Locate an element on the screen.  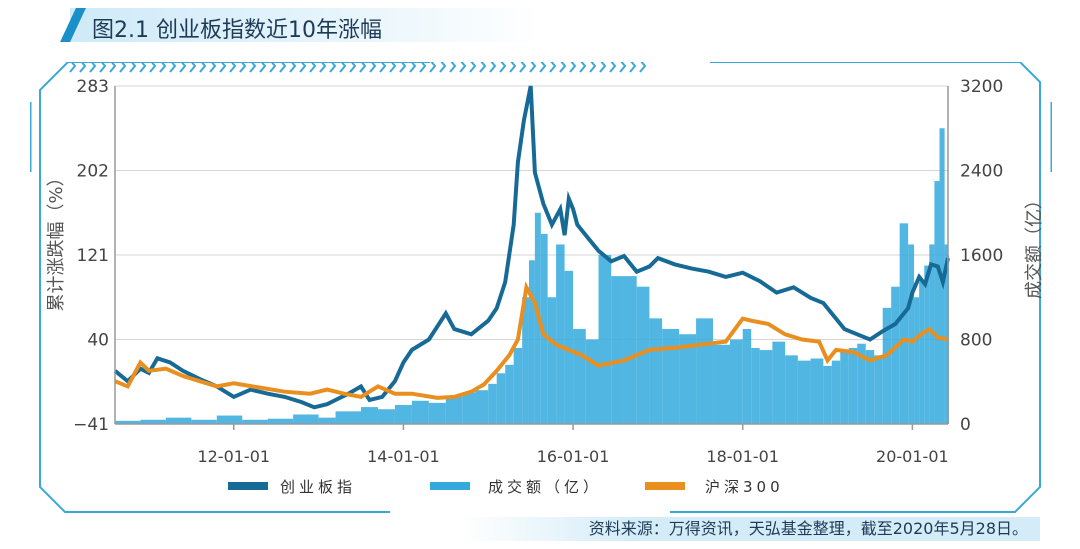
legend: 创业板指 成交额（亿） 沪深300 is located at coordinates (506, 487).